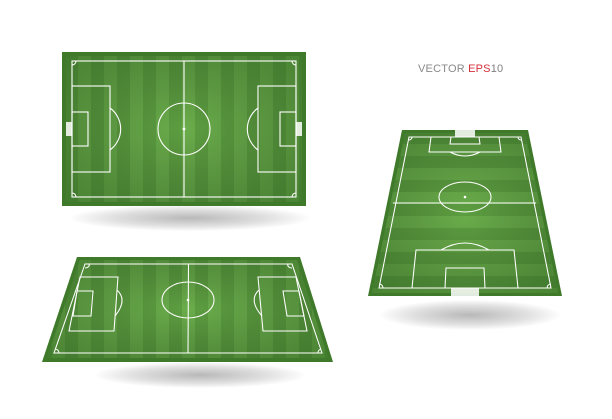  What do you see at coordinates (190, 218) in the screenshot?
I see `field-shadow-top` at bounding box center [190, 218].